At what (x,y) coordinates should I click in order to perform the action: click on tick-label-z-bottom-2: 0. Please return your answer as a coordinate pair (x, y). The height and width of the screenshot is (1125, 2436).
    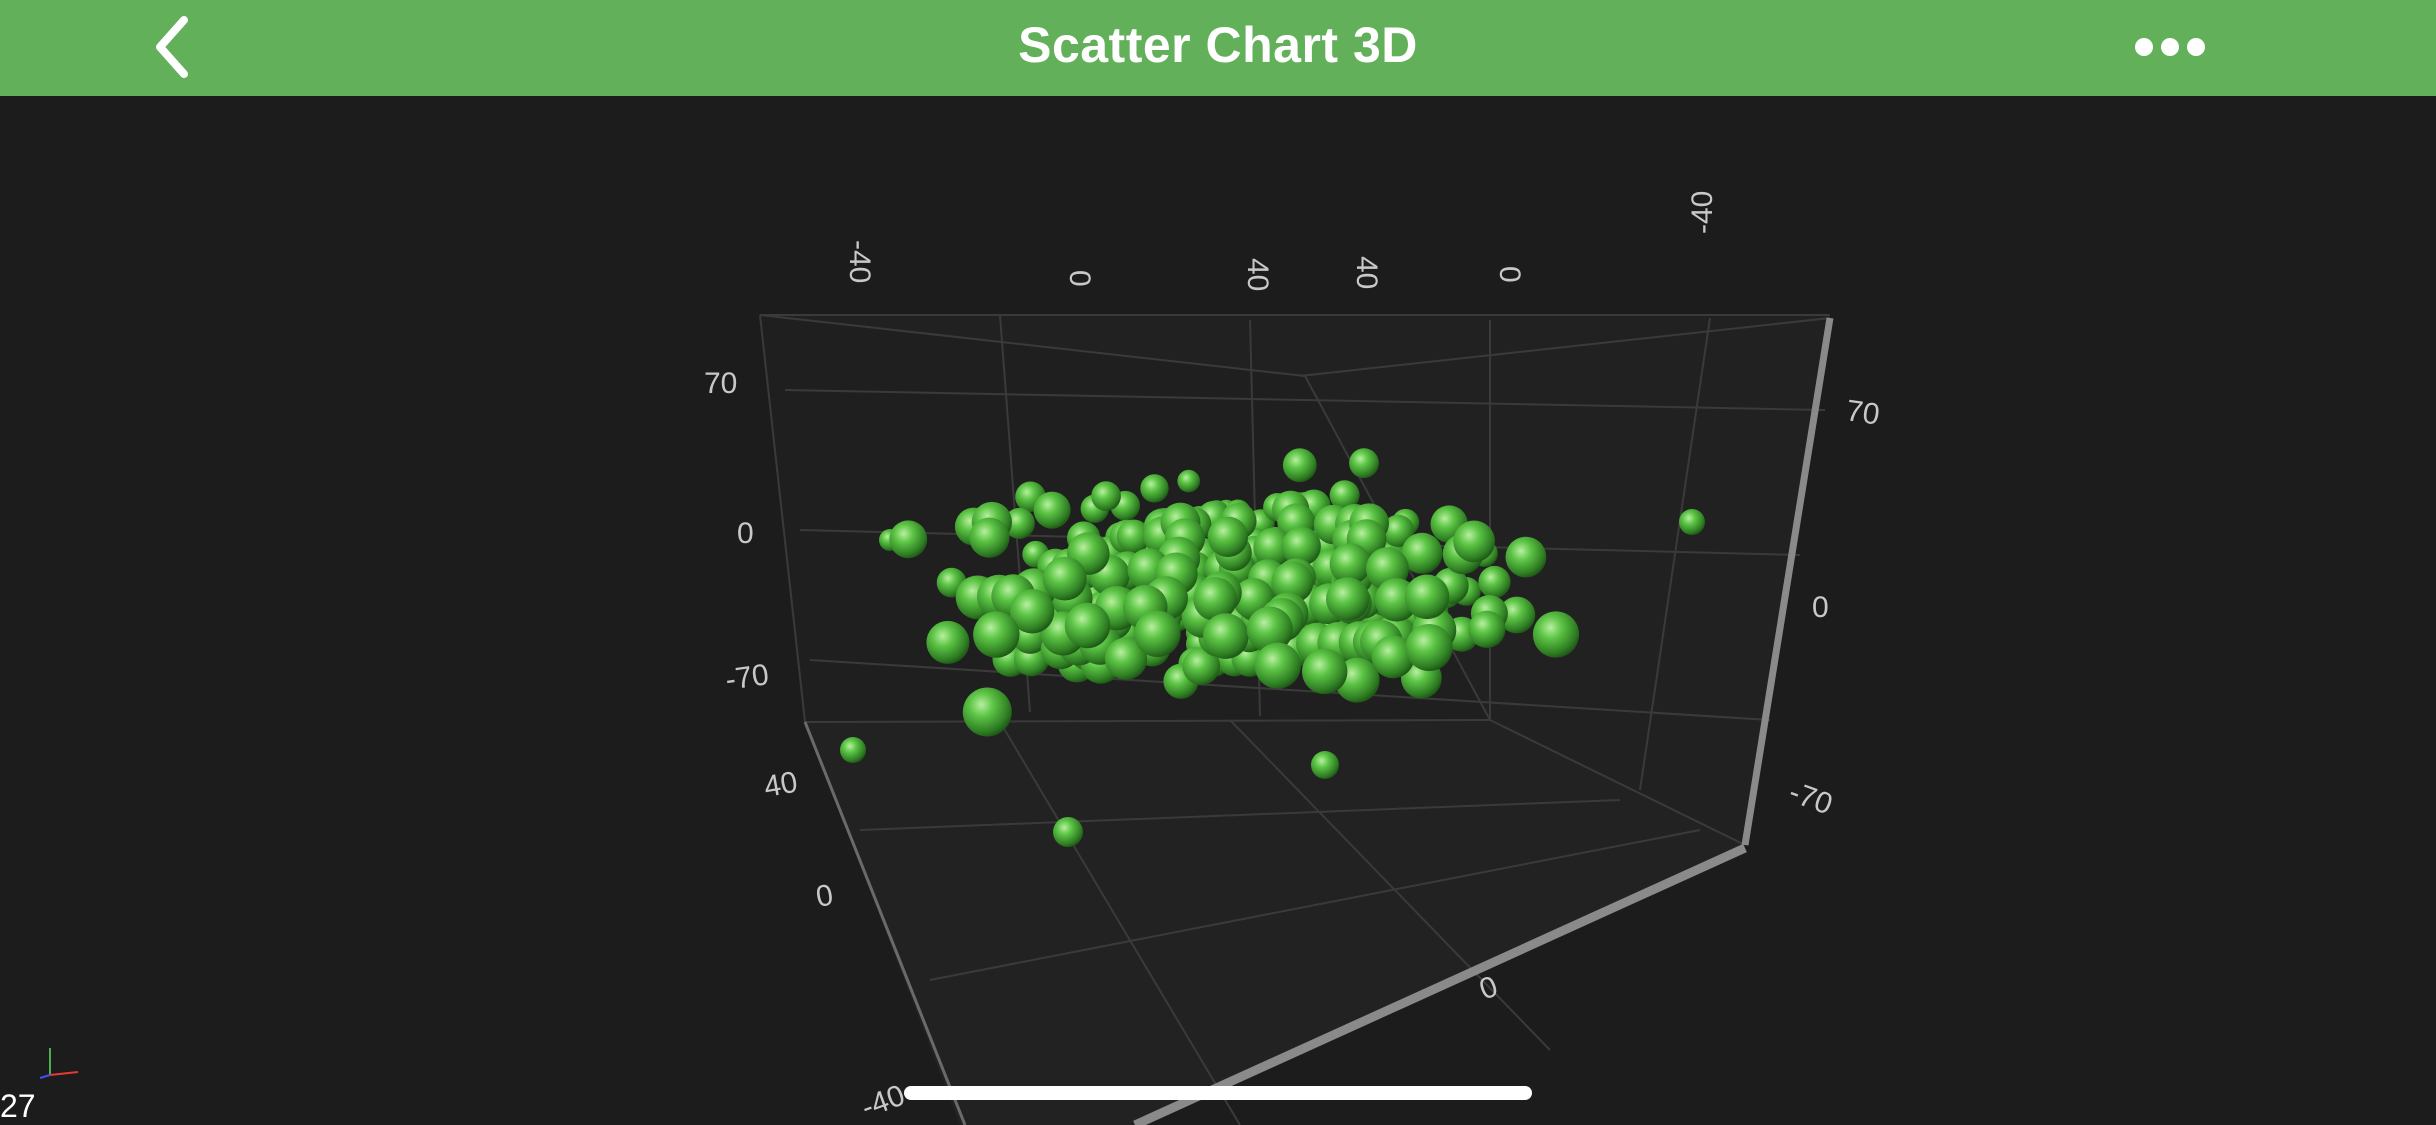
    Looking at the image, I should click on (824, 895).